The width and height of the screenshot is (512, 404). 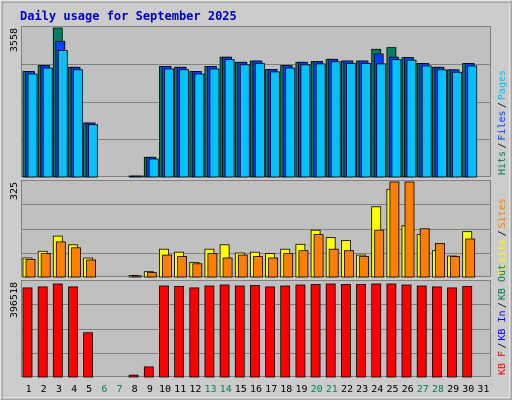 What do you see at coordinates (59, 389) in the screenshot?
I see `x-tick-label-day-3: 3` at bounding box center [59, 389].